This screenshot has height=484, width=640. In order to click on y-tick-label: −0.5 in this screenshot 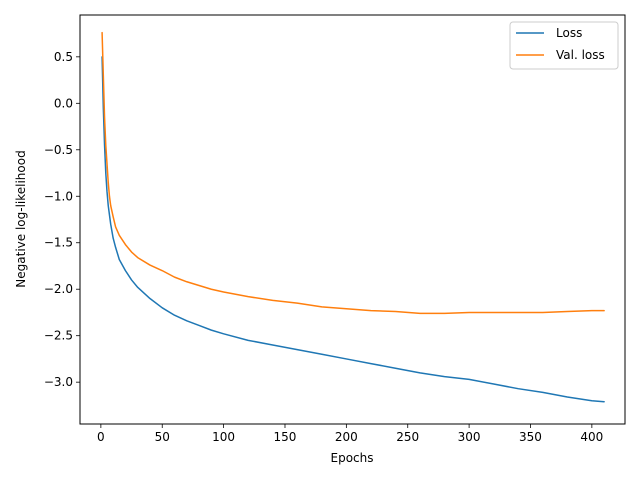, I will do `click(58, 150)`.